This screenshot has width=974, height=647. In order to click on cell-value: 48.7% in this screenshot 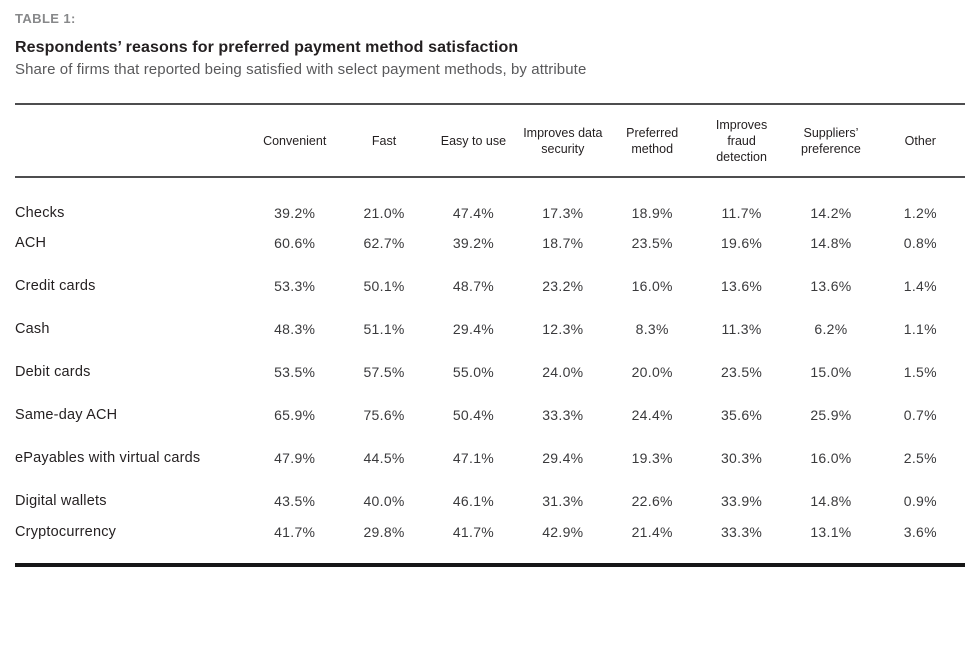, I will do `click(473, 285)`.